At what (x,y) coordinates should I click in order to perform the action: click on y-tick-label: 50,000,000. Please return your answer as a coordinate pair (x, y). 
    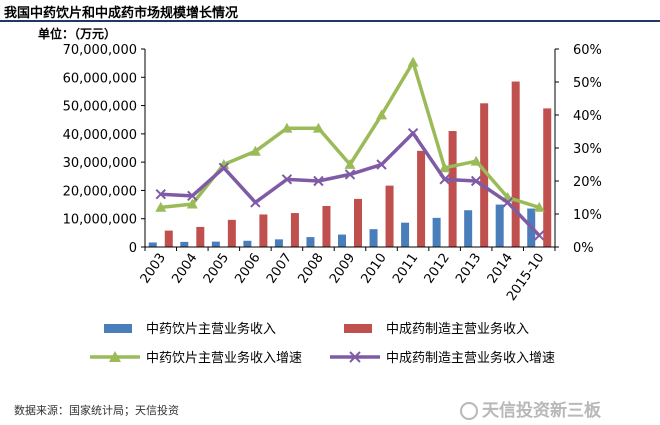
    Looking at the image, I should click on (100, 107).